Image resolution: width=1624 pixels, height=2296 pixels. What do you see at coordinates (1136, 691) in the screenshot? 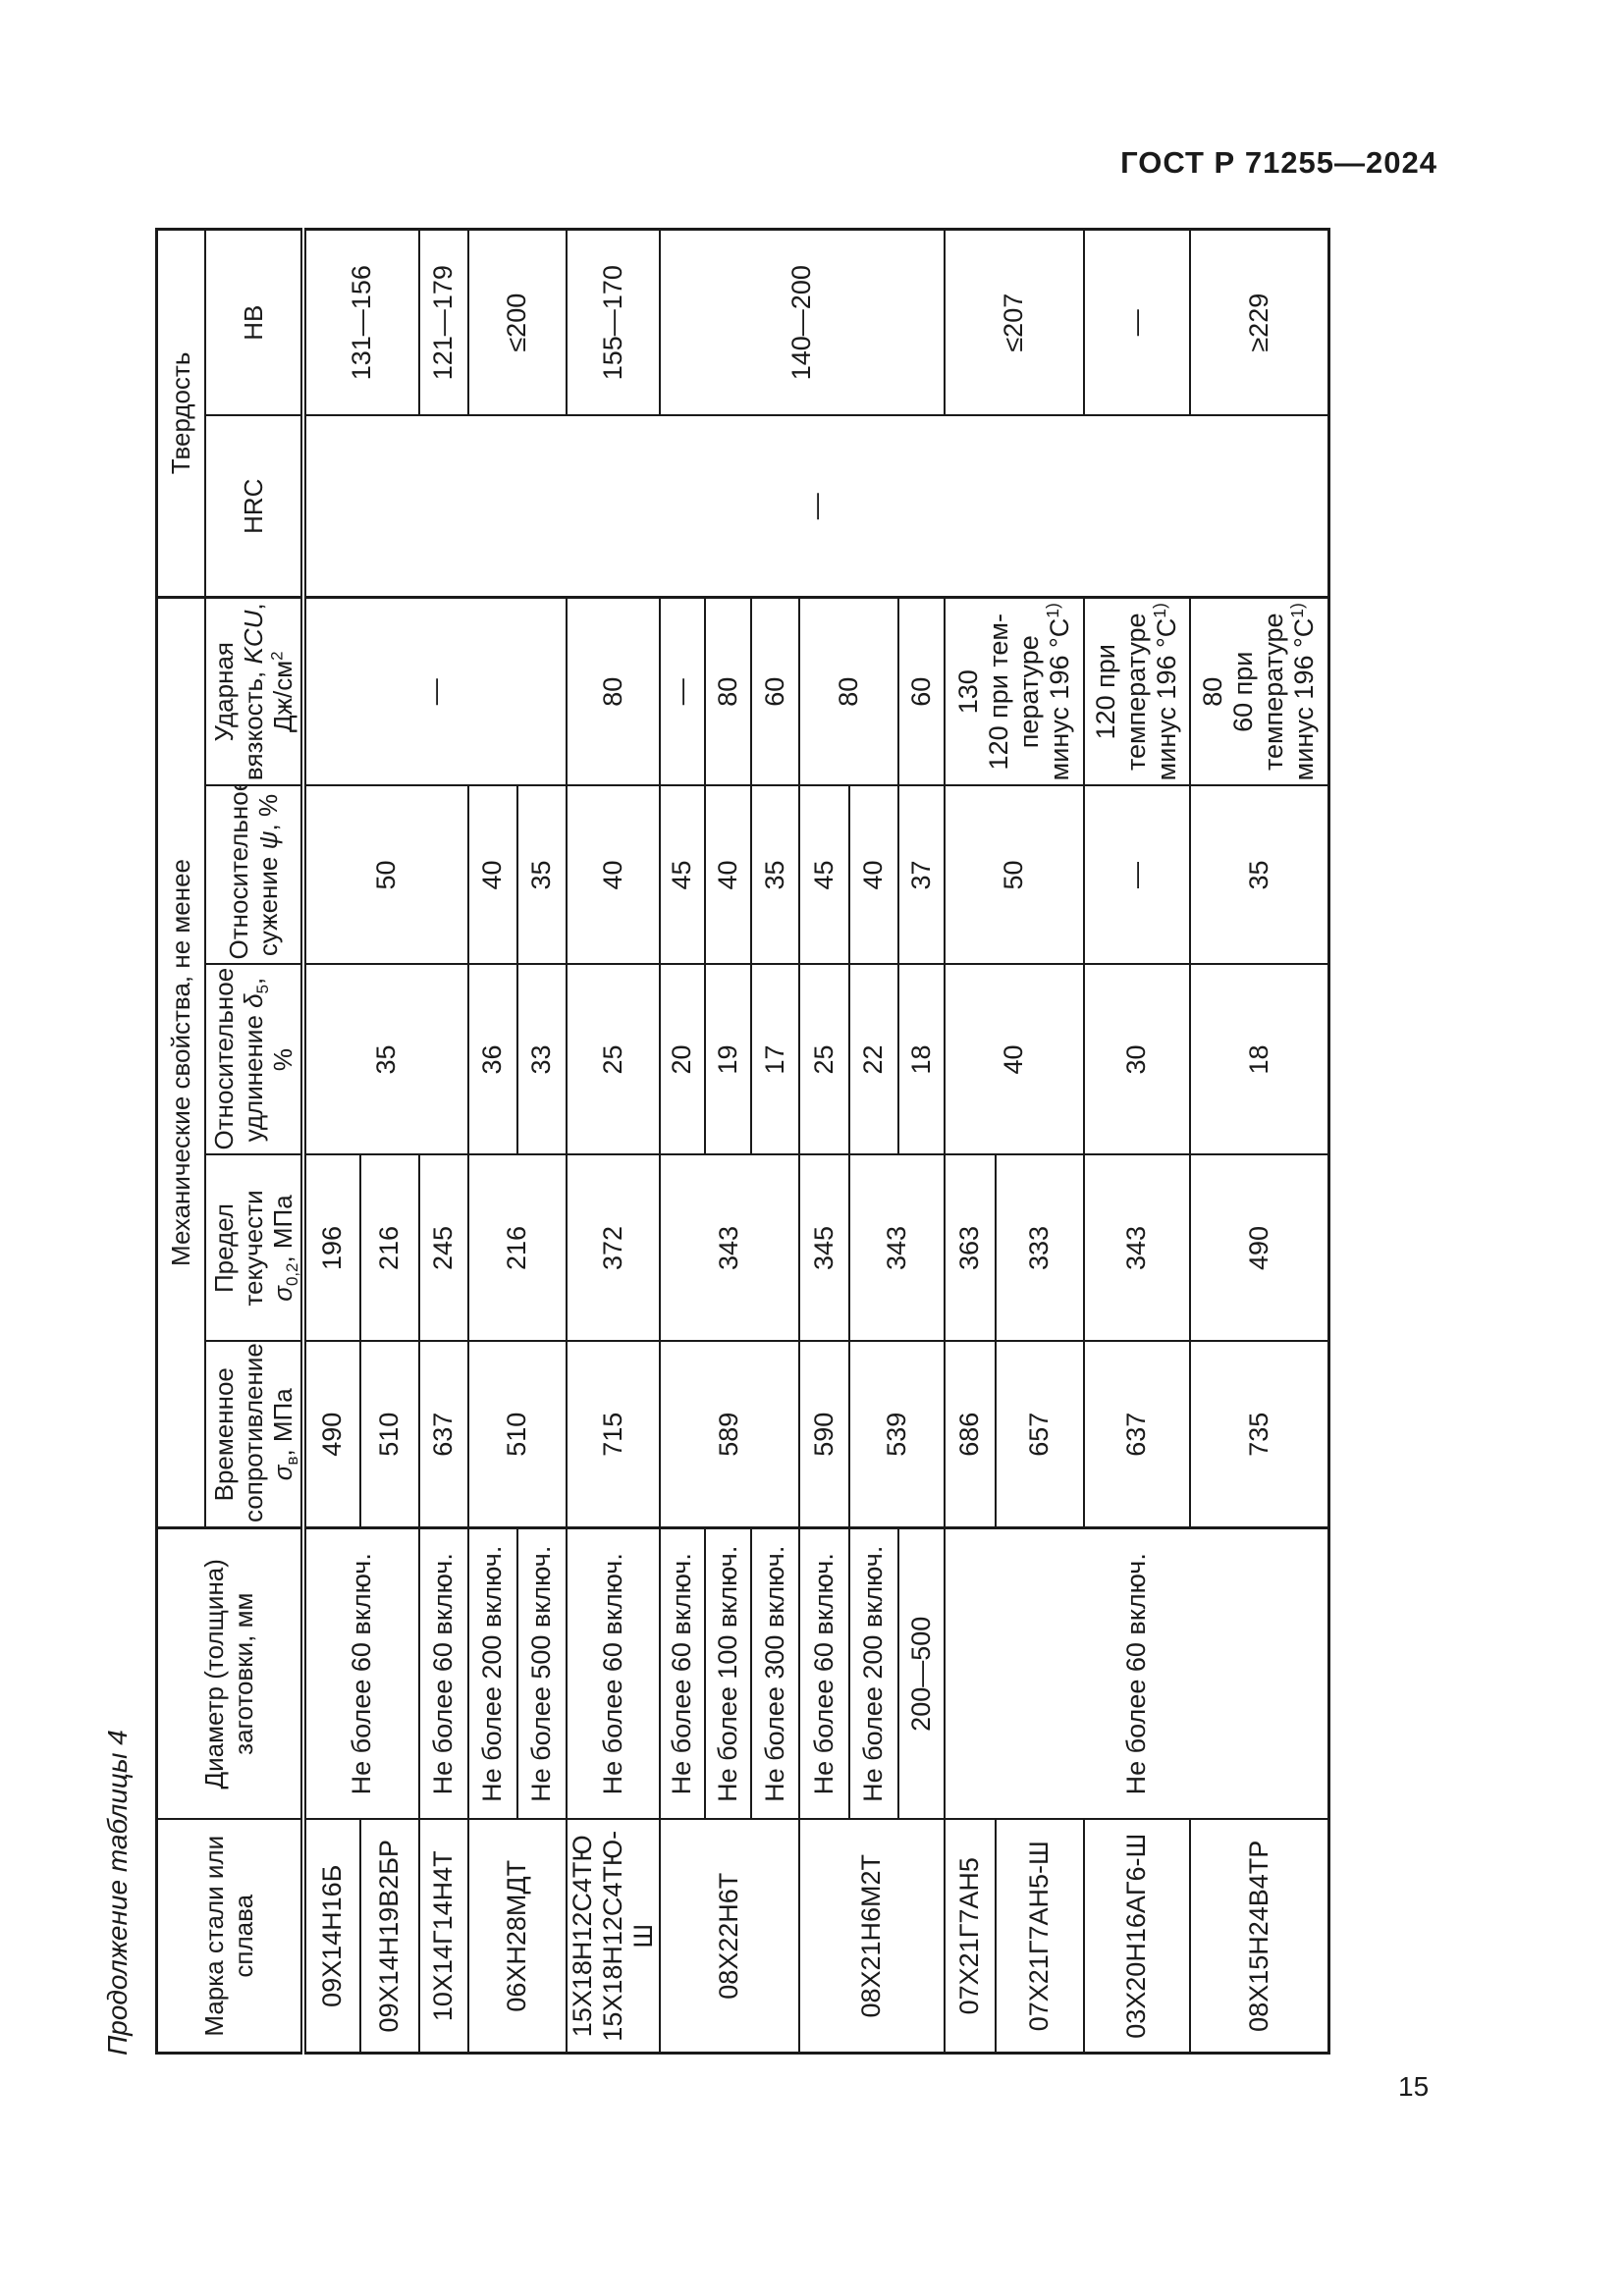
I see `table-cell: 120 при температуре минус 196 °С1)` at bounding box center [1136, 691].